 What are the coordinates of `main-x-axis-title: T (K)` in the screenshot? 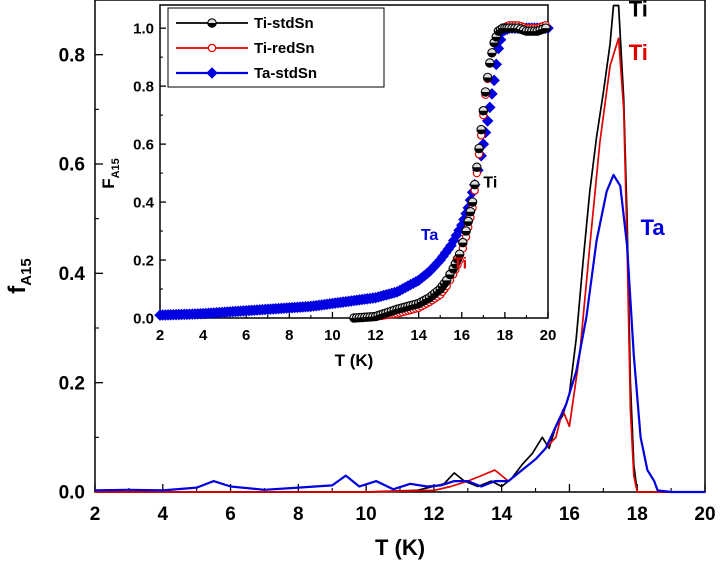 It's located at (400, 547).